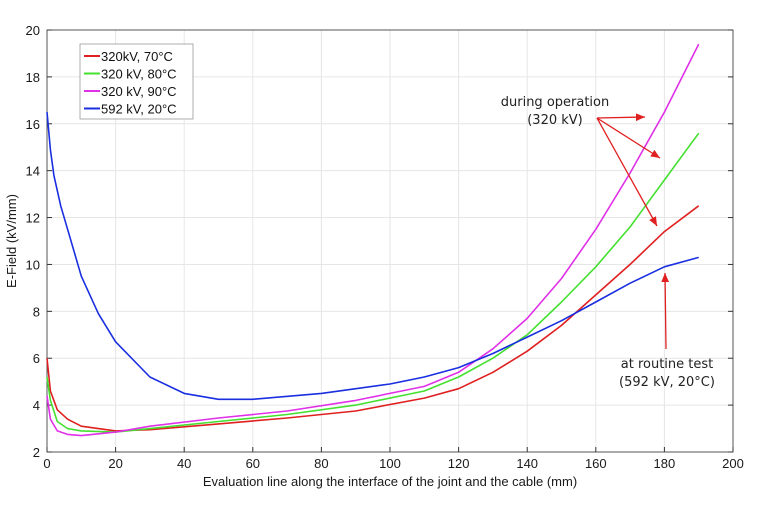 The image size is (768, 509). I want to click on annotation-text: (592 kV, 20°C), so click(667, 382).